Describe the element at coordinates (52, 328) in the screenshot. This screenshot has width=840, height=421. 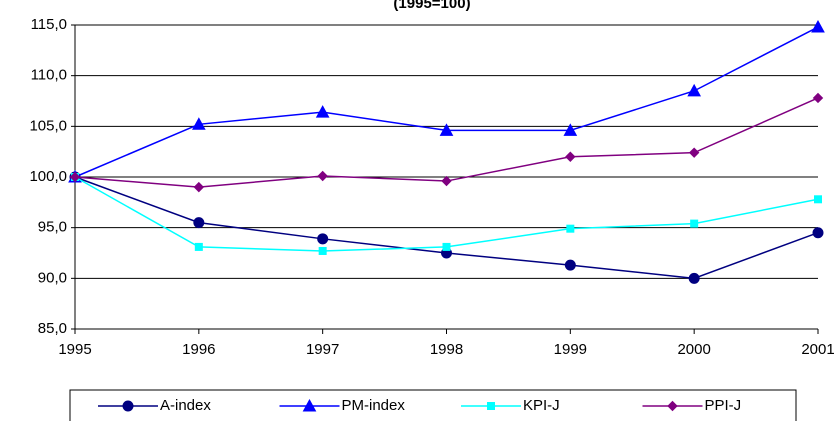
I see `y-tick-label: 85,0` at that location.